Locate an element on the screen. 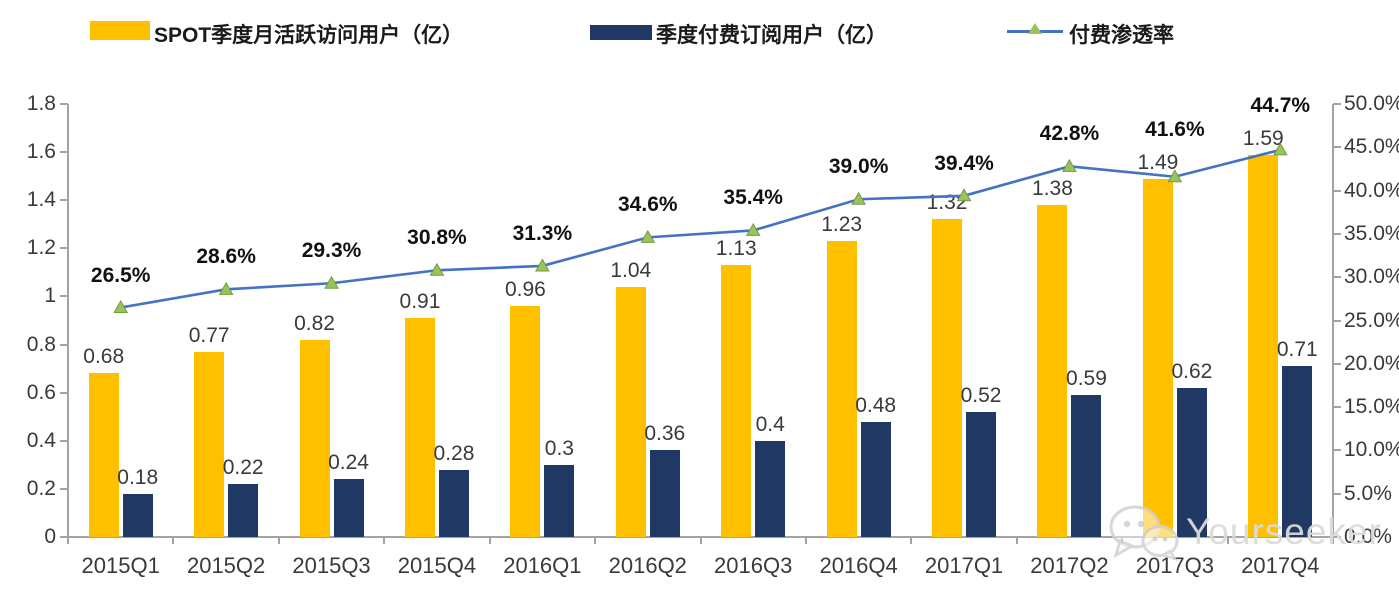 This screenshot has height=596, width=1399. x-axis-label-2015Q4: 2015Q4 is located at coordinates (437, 565).